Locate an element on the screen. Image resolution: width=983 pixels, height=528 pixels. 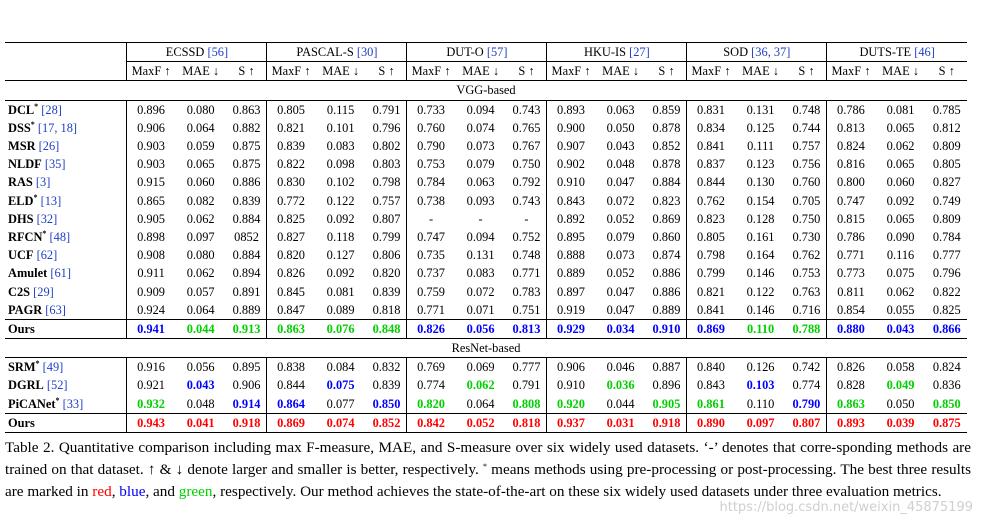
caption-red-word: red is located at coordinates (102, 491).